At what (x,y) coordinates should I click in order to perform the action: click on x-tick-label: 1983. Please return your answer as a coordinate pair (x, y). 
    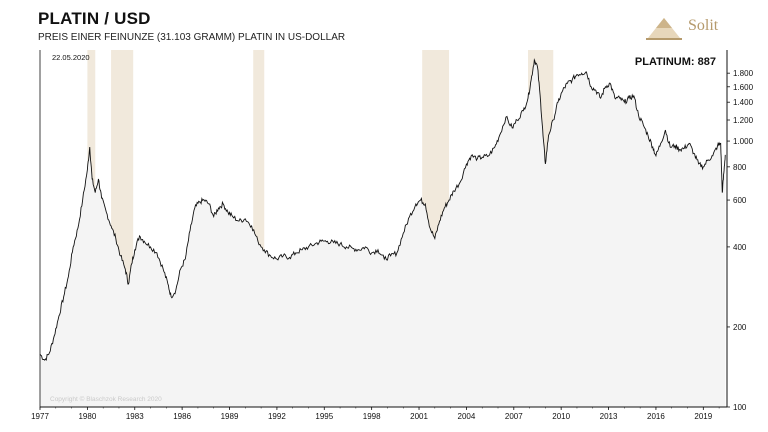
    Looking at the image, I should click on (135, 416).